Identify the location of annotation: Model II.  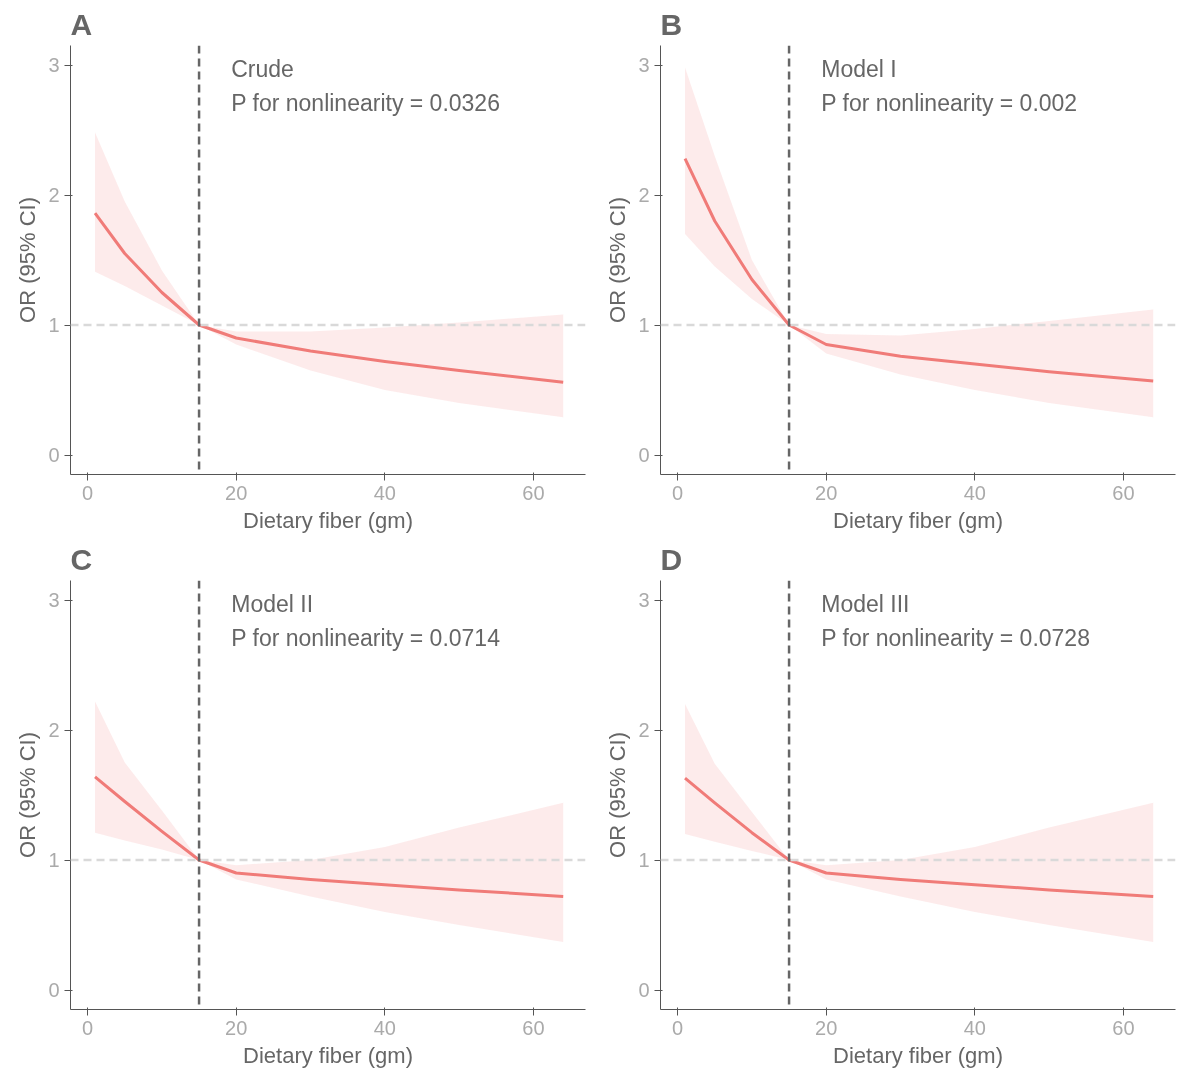
(272, 603).